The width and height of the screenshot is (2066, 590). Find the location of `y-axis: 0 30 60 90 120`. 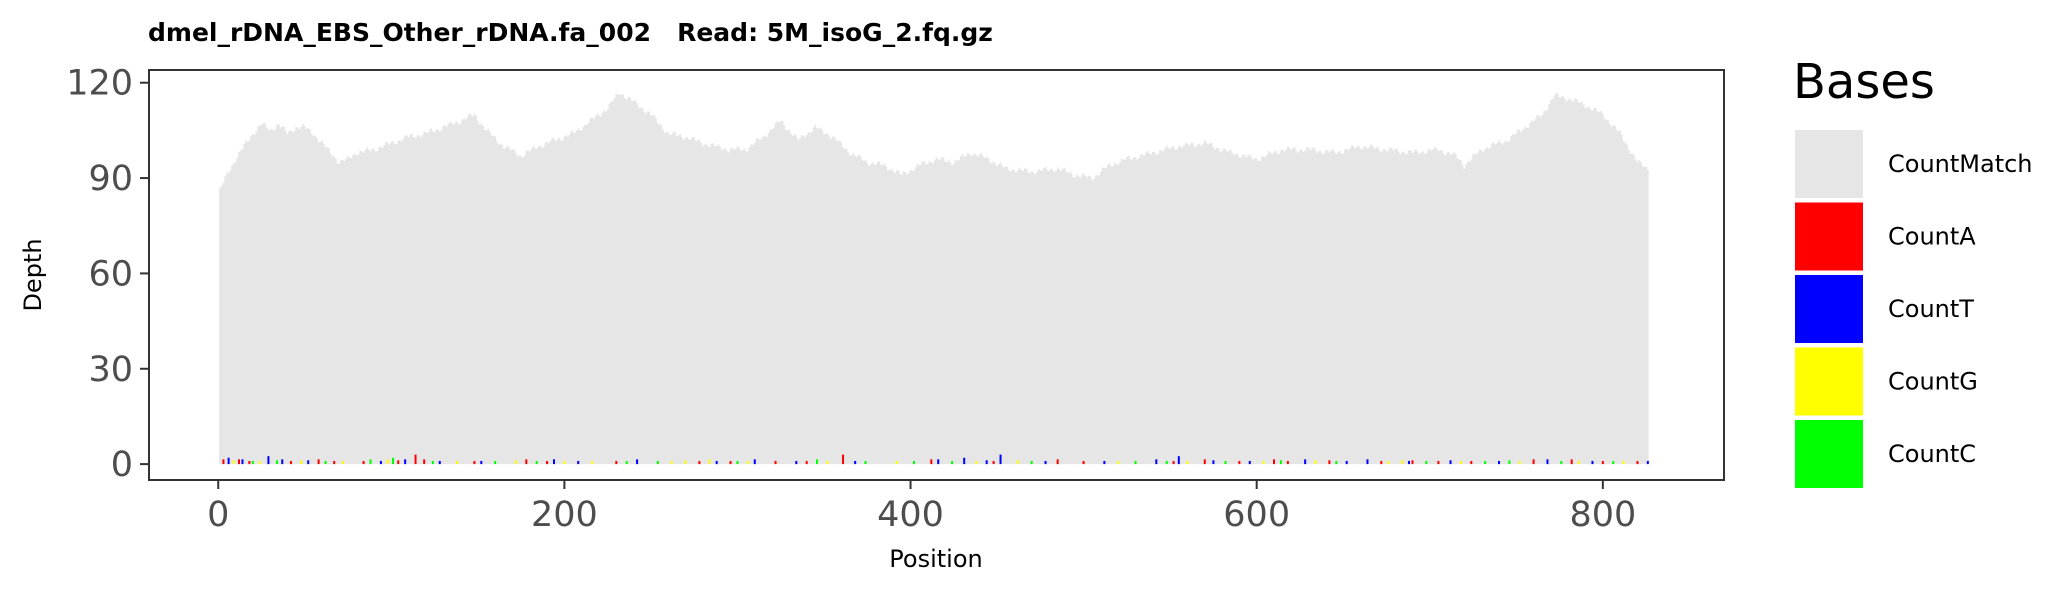

y-axis: 0 30 60 90 120 is located at coordinates (107, 274).